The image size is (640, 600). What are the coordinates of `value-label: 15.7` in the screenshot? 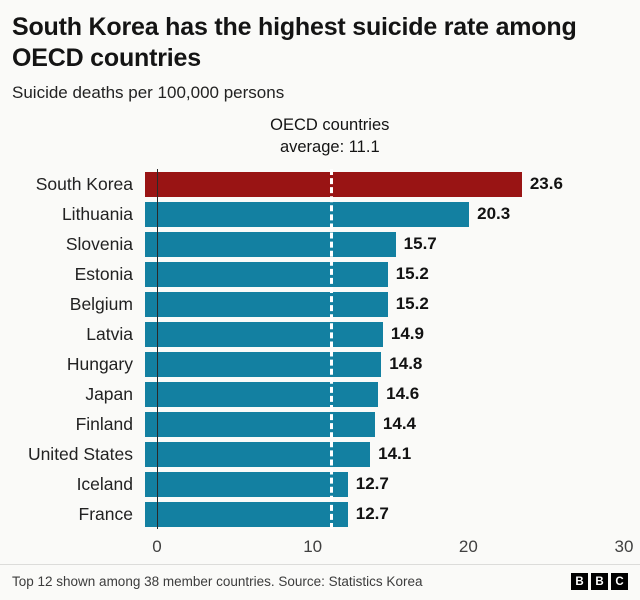 It's located at (420, 243).